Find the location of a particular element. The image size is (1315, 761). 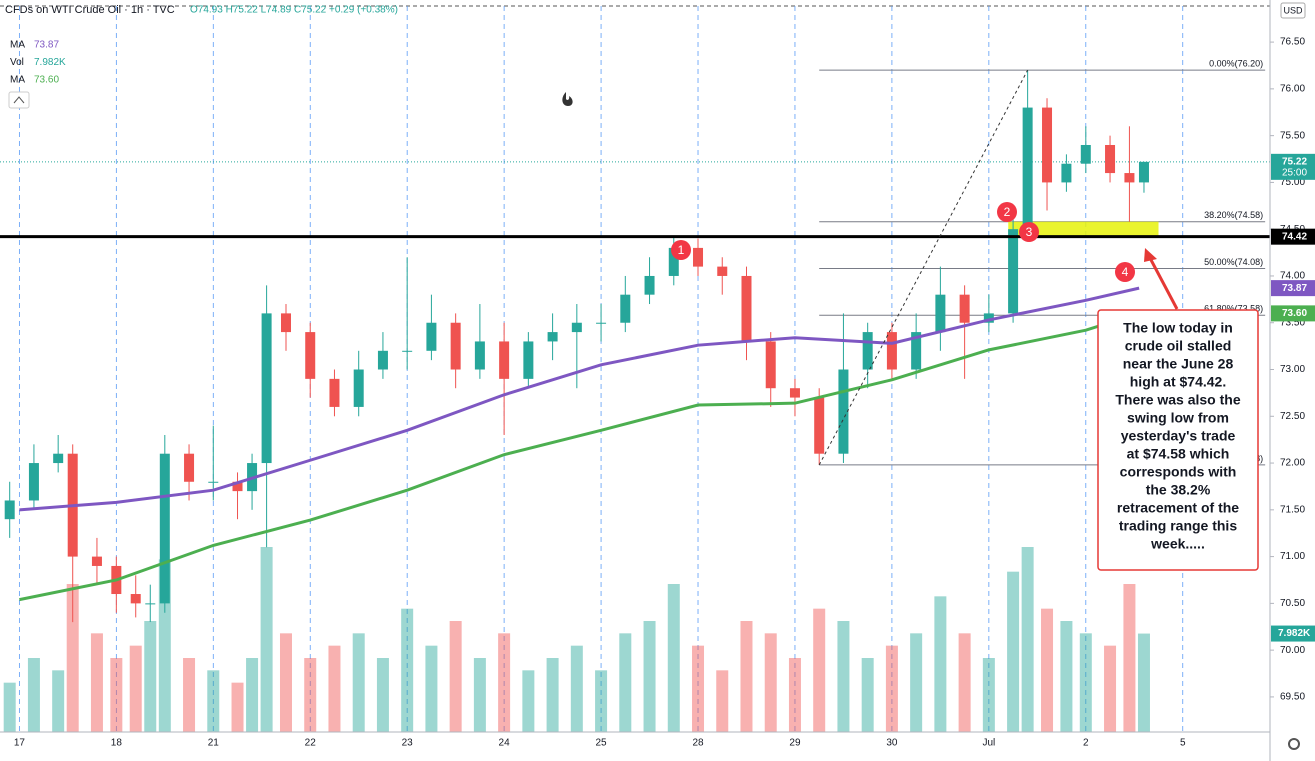

fib-label: 61.80%(73.58) is located at coordinates (1233, 309).